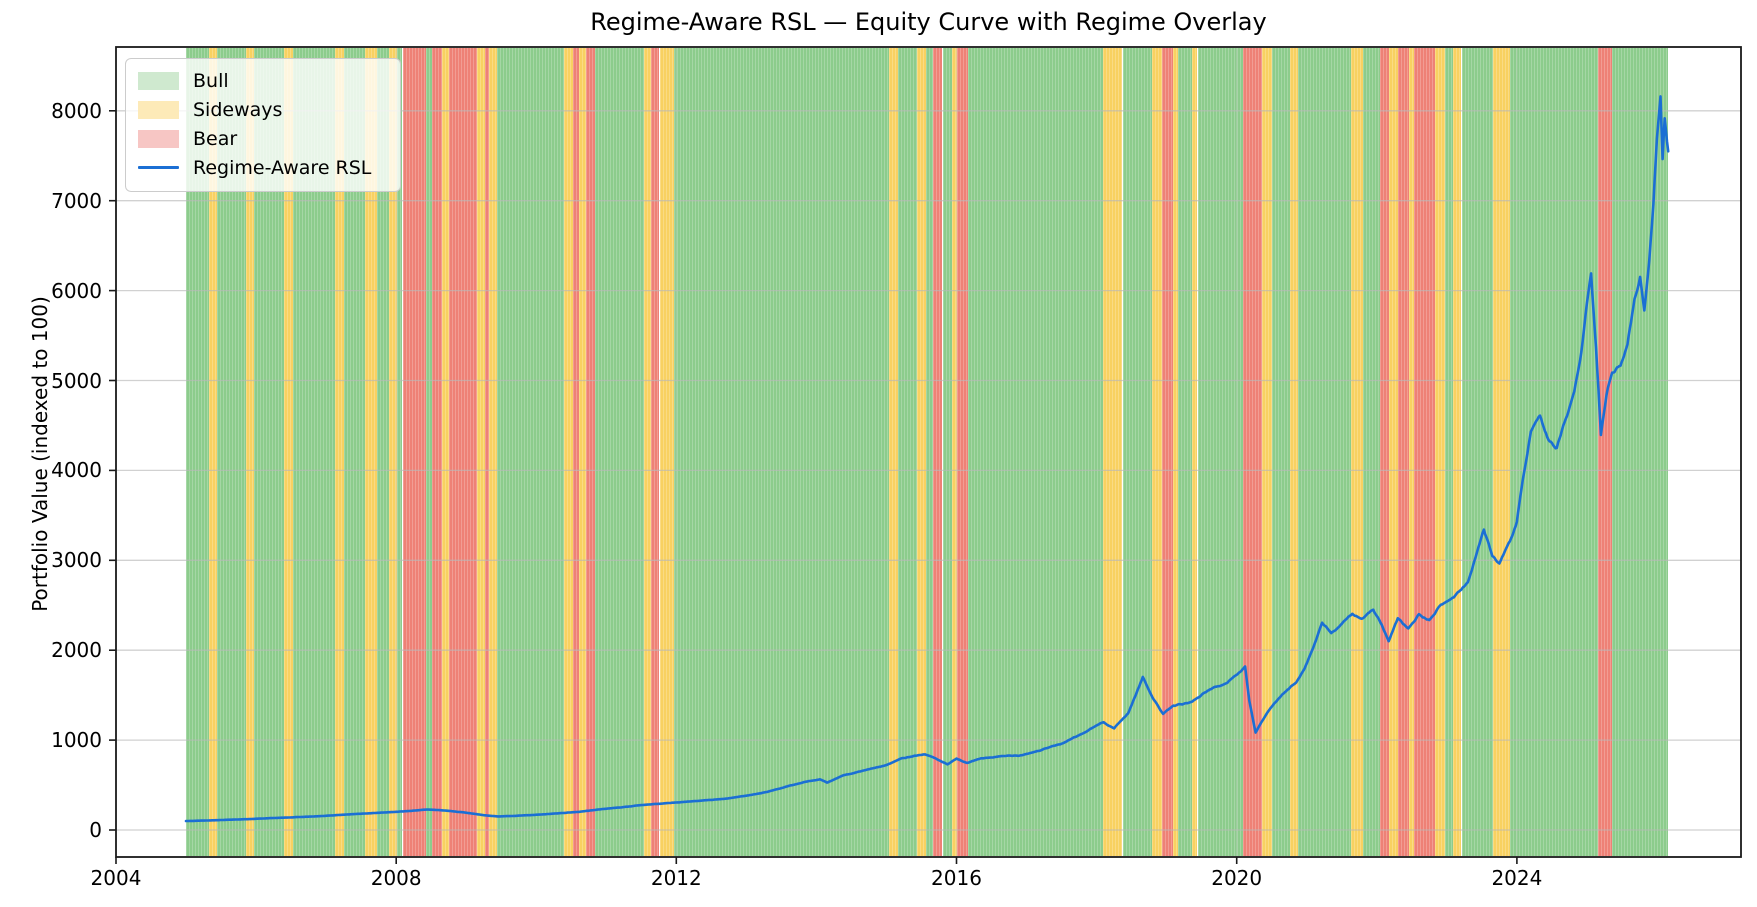 The height and width of the screenshot is (907, 1757). What do you see at coordinates (238, 109) in the screenshot?
I see `legend-label: Sideways` at bounding box center [238, 109].